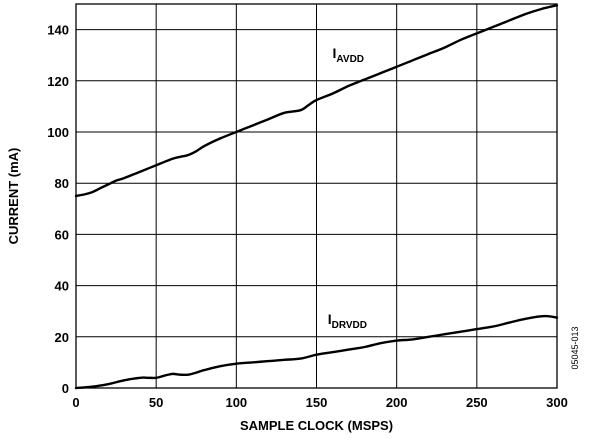 This screenshot has width=590, height=440. What do you see at coordinates (316, 352) in the screenshot?
I see `series-line-drvdd` at bounding box center [316, 352].